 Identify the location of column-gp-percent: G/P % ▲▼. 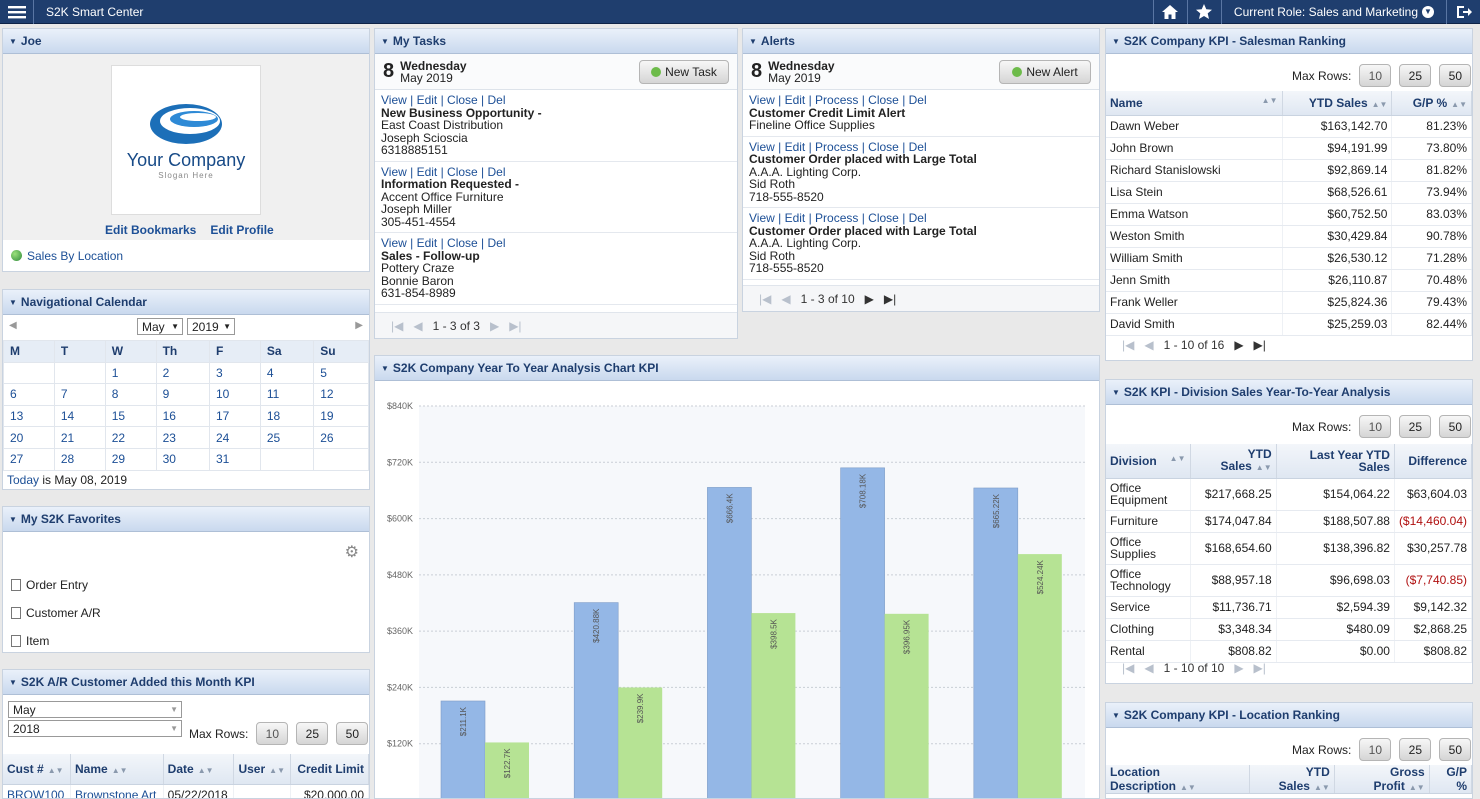
(1431, 103).